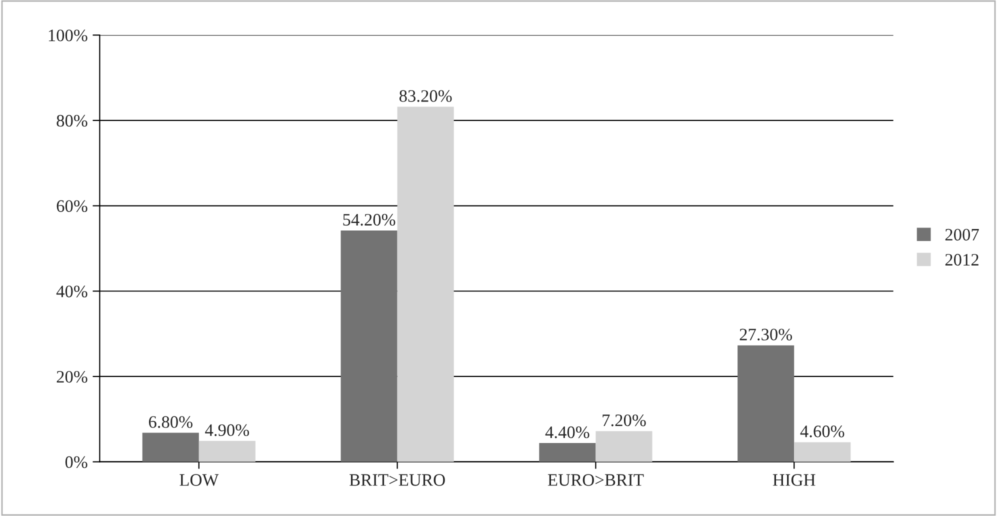  I want to click on data-label: 6.80%, so click(170, 422).